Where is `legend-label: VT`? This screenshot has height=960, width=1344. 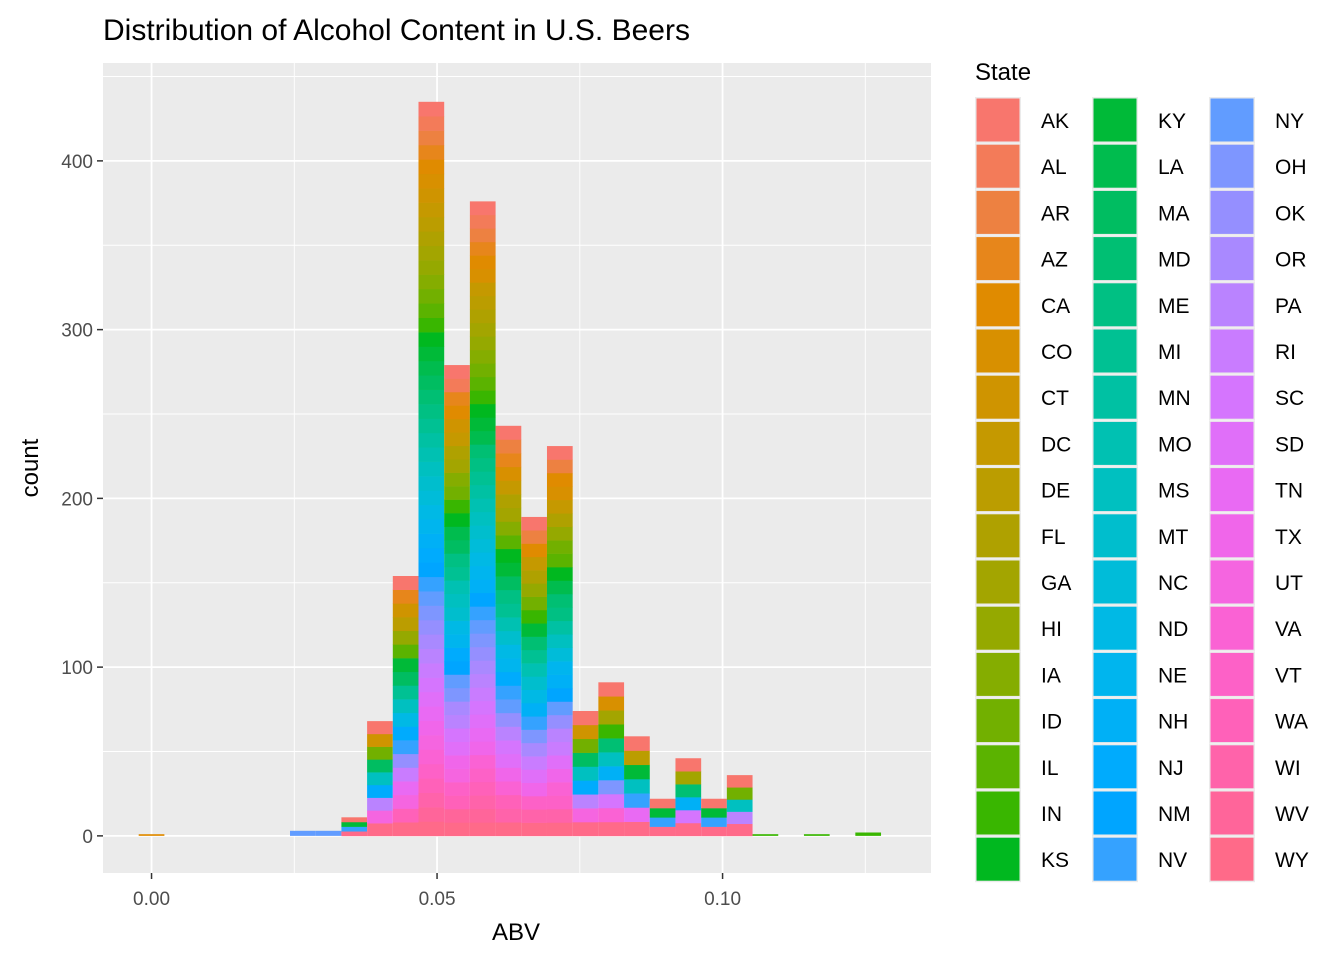 legend-label: VT is located at coordinates (1288, 675).